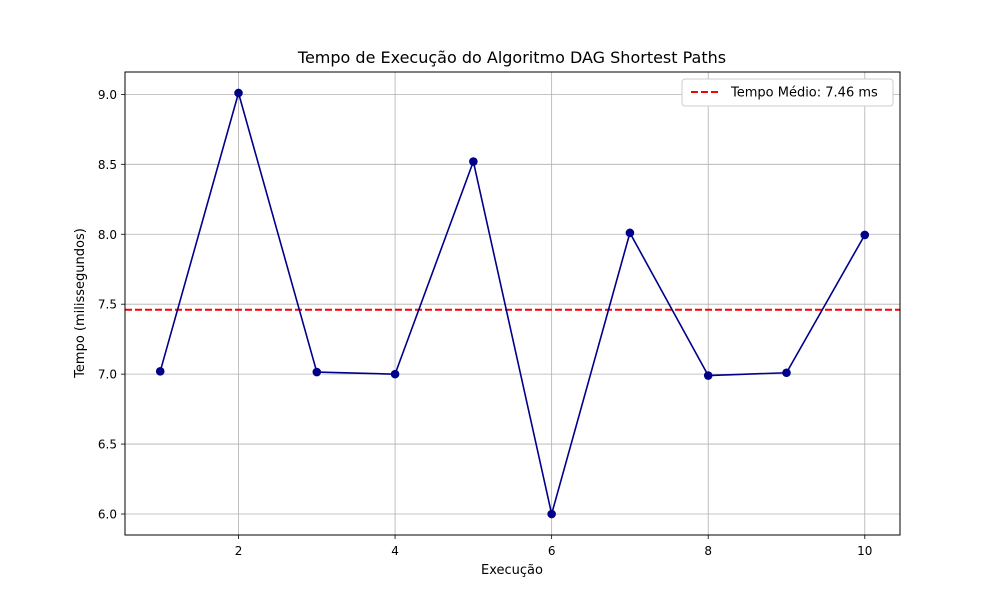  I want to click on y-tick-label: 7.0, so click(107, 375).